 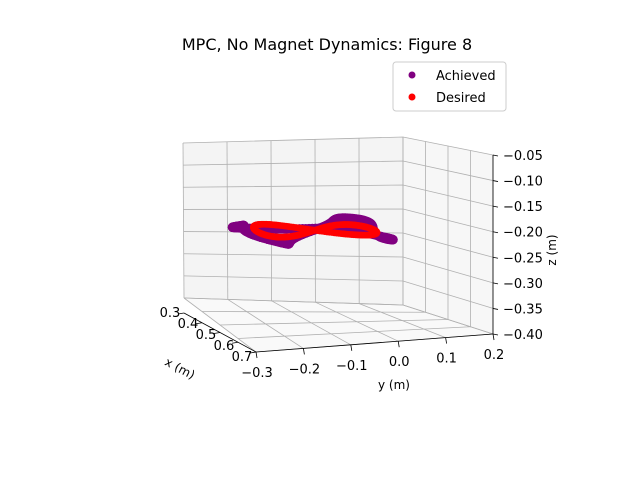 I want to click on y-tick-label: 0.0, so click(x=399, y=362).